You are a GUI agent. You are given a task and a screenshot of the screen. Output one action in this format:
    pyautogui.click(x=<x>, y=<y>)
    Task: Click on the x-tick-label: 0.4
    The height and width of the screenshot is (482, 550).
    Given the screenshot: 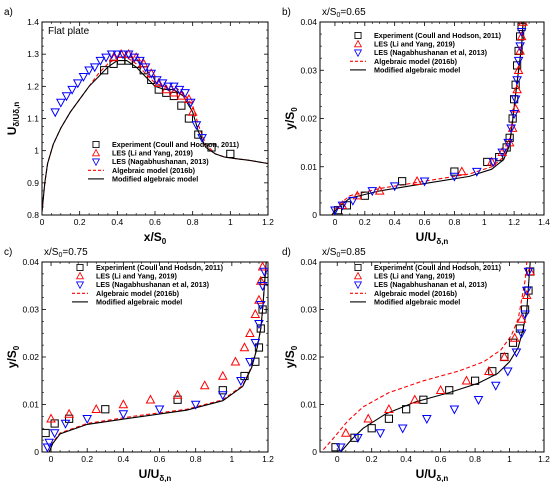 What is the action you would take?
    pyautogui.click(x=117, y=222)
    